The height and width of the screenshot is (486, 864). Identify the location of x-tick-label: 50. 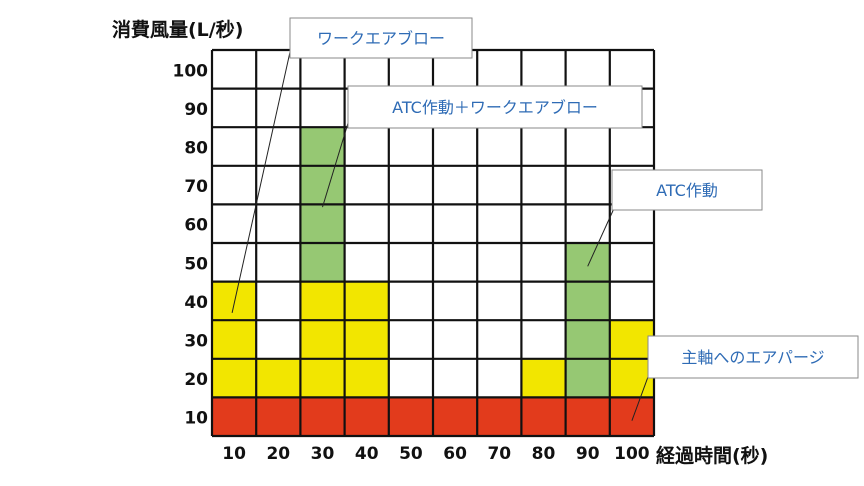
(411, 454).